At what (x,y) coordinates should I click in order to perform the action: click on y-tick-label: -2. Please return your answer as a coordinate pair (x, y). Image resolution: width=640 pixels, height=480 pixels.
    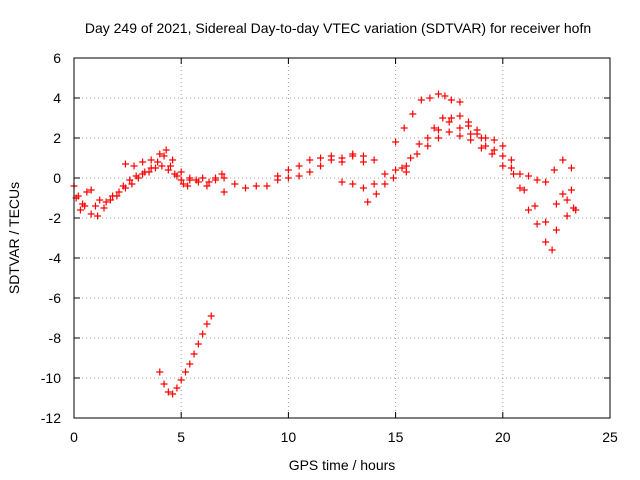
    Looking at the image, I should click on (55, 218).